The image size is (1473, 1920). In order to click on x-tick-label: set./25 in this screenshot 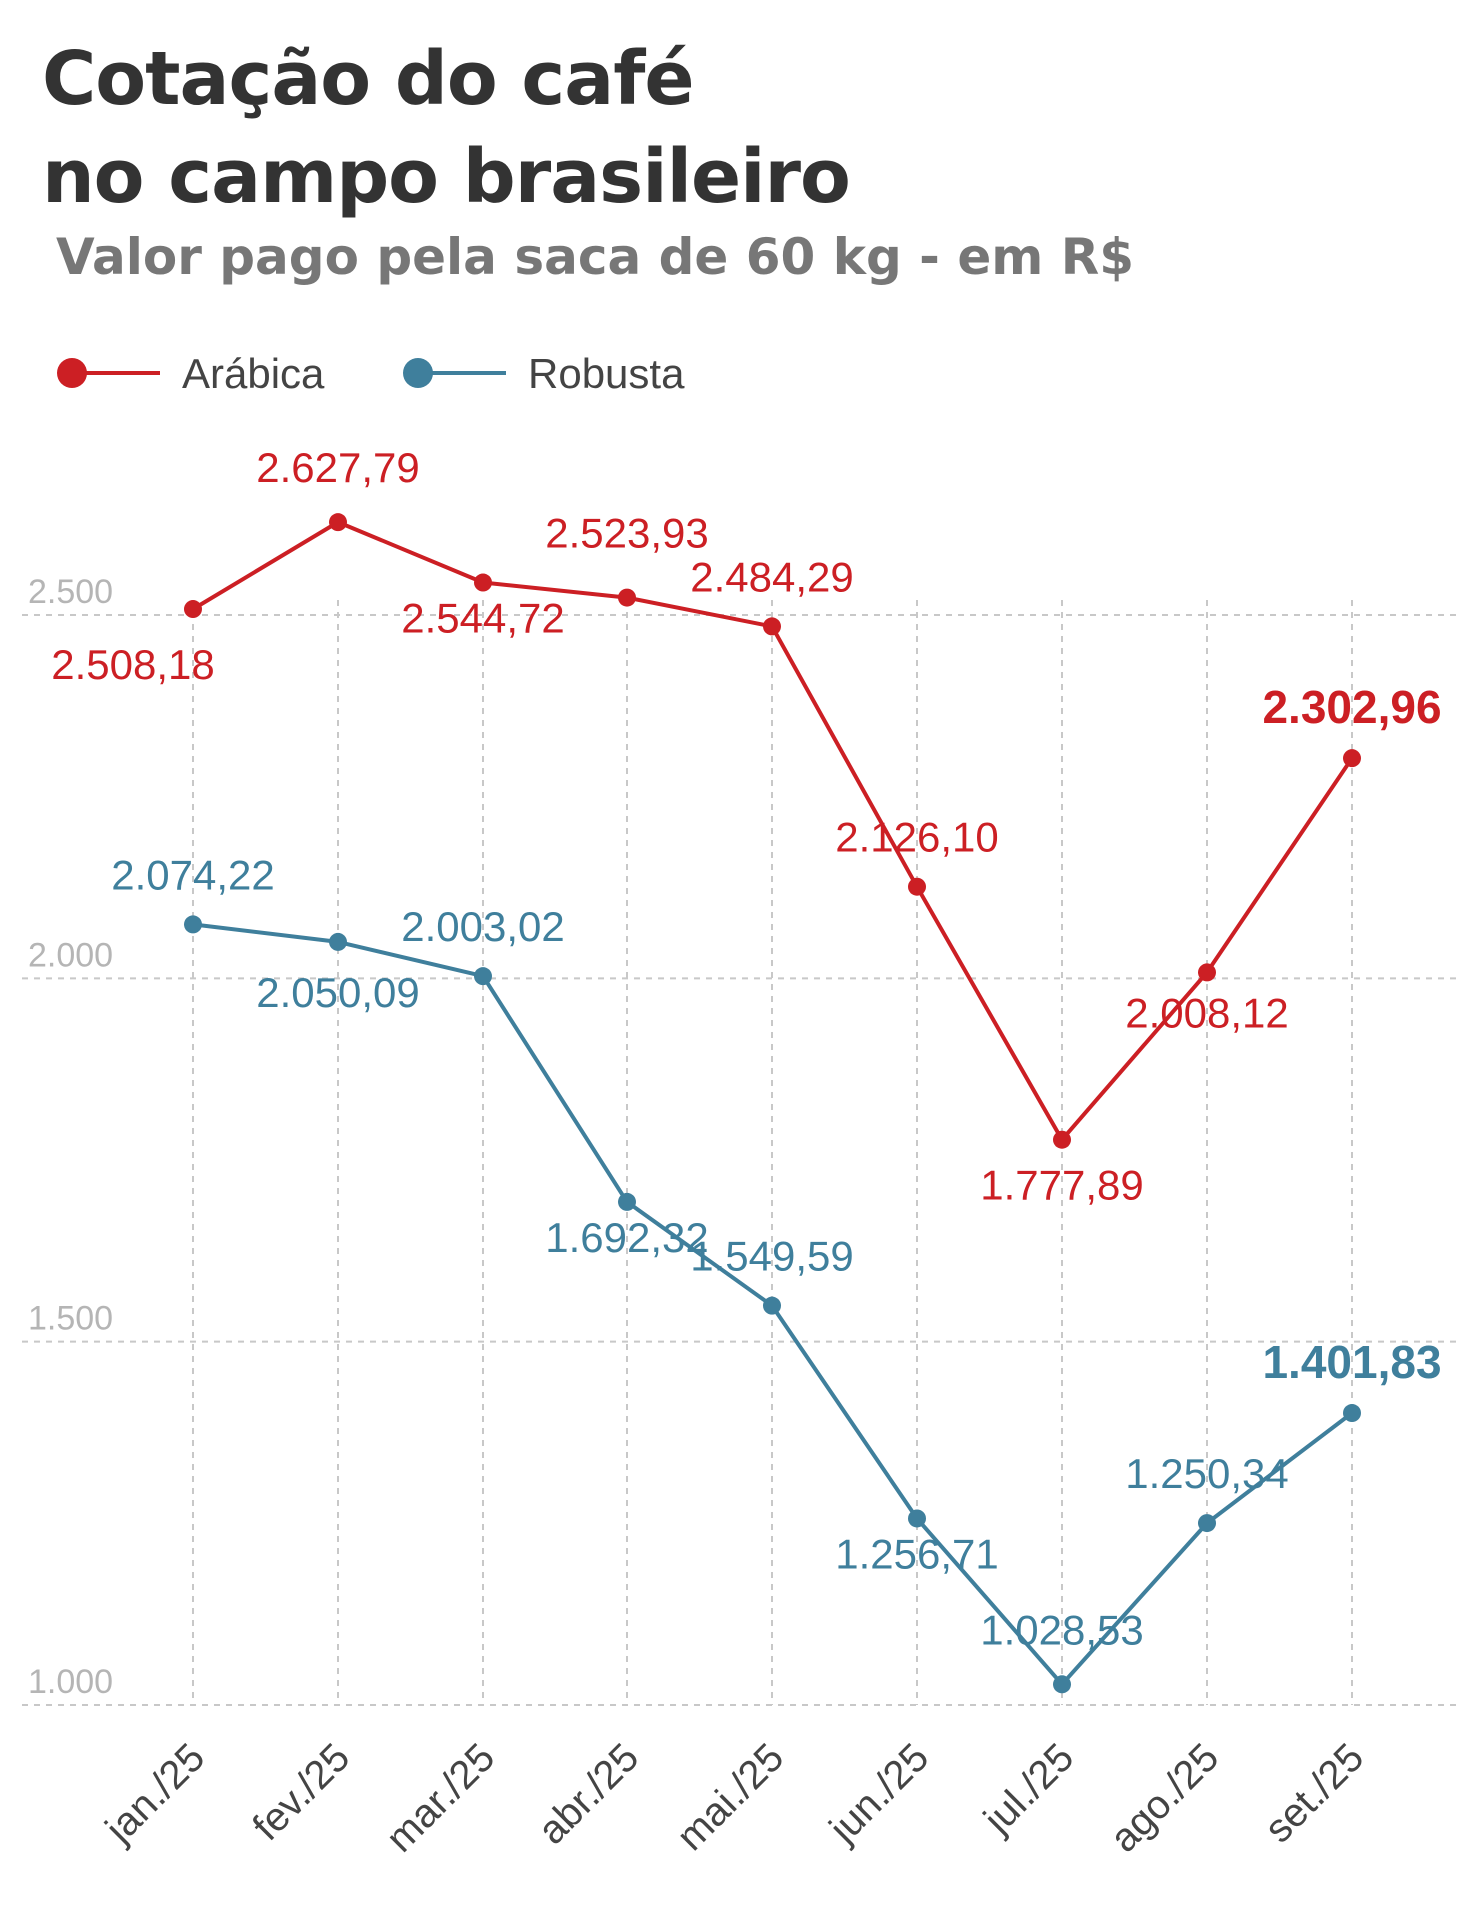, I will do `click(1314, 1793)`.